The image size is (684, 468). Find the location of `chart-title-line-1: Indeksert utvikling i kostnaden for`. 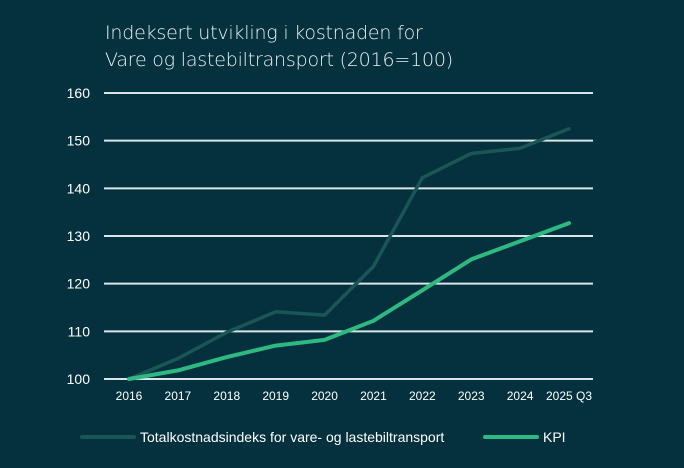

chart-title-line-1: Indeksert utvikling i kostnaden for is located at coordinates (264, 33).